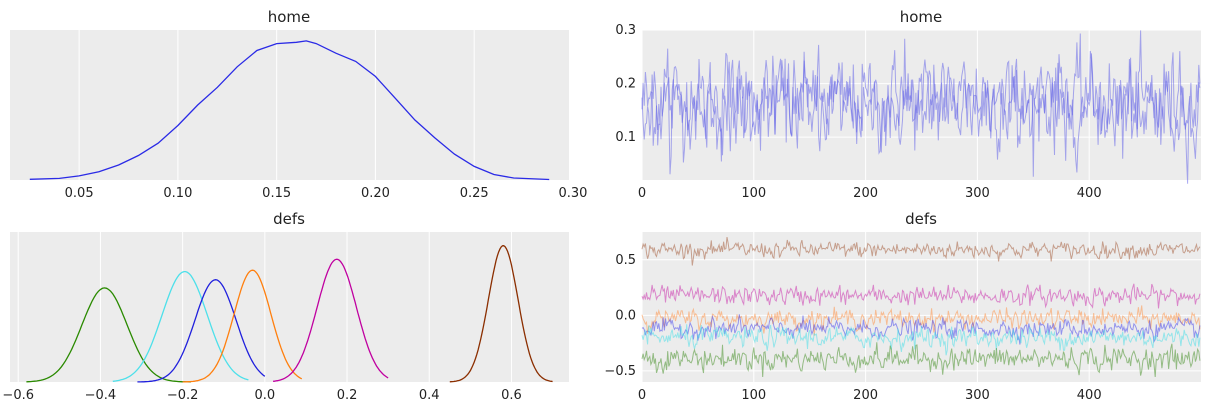  Describe the element at coordinates (264, 395) in the screenshot. I see `x-tick-label: 0.0` at that location.